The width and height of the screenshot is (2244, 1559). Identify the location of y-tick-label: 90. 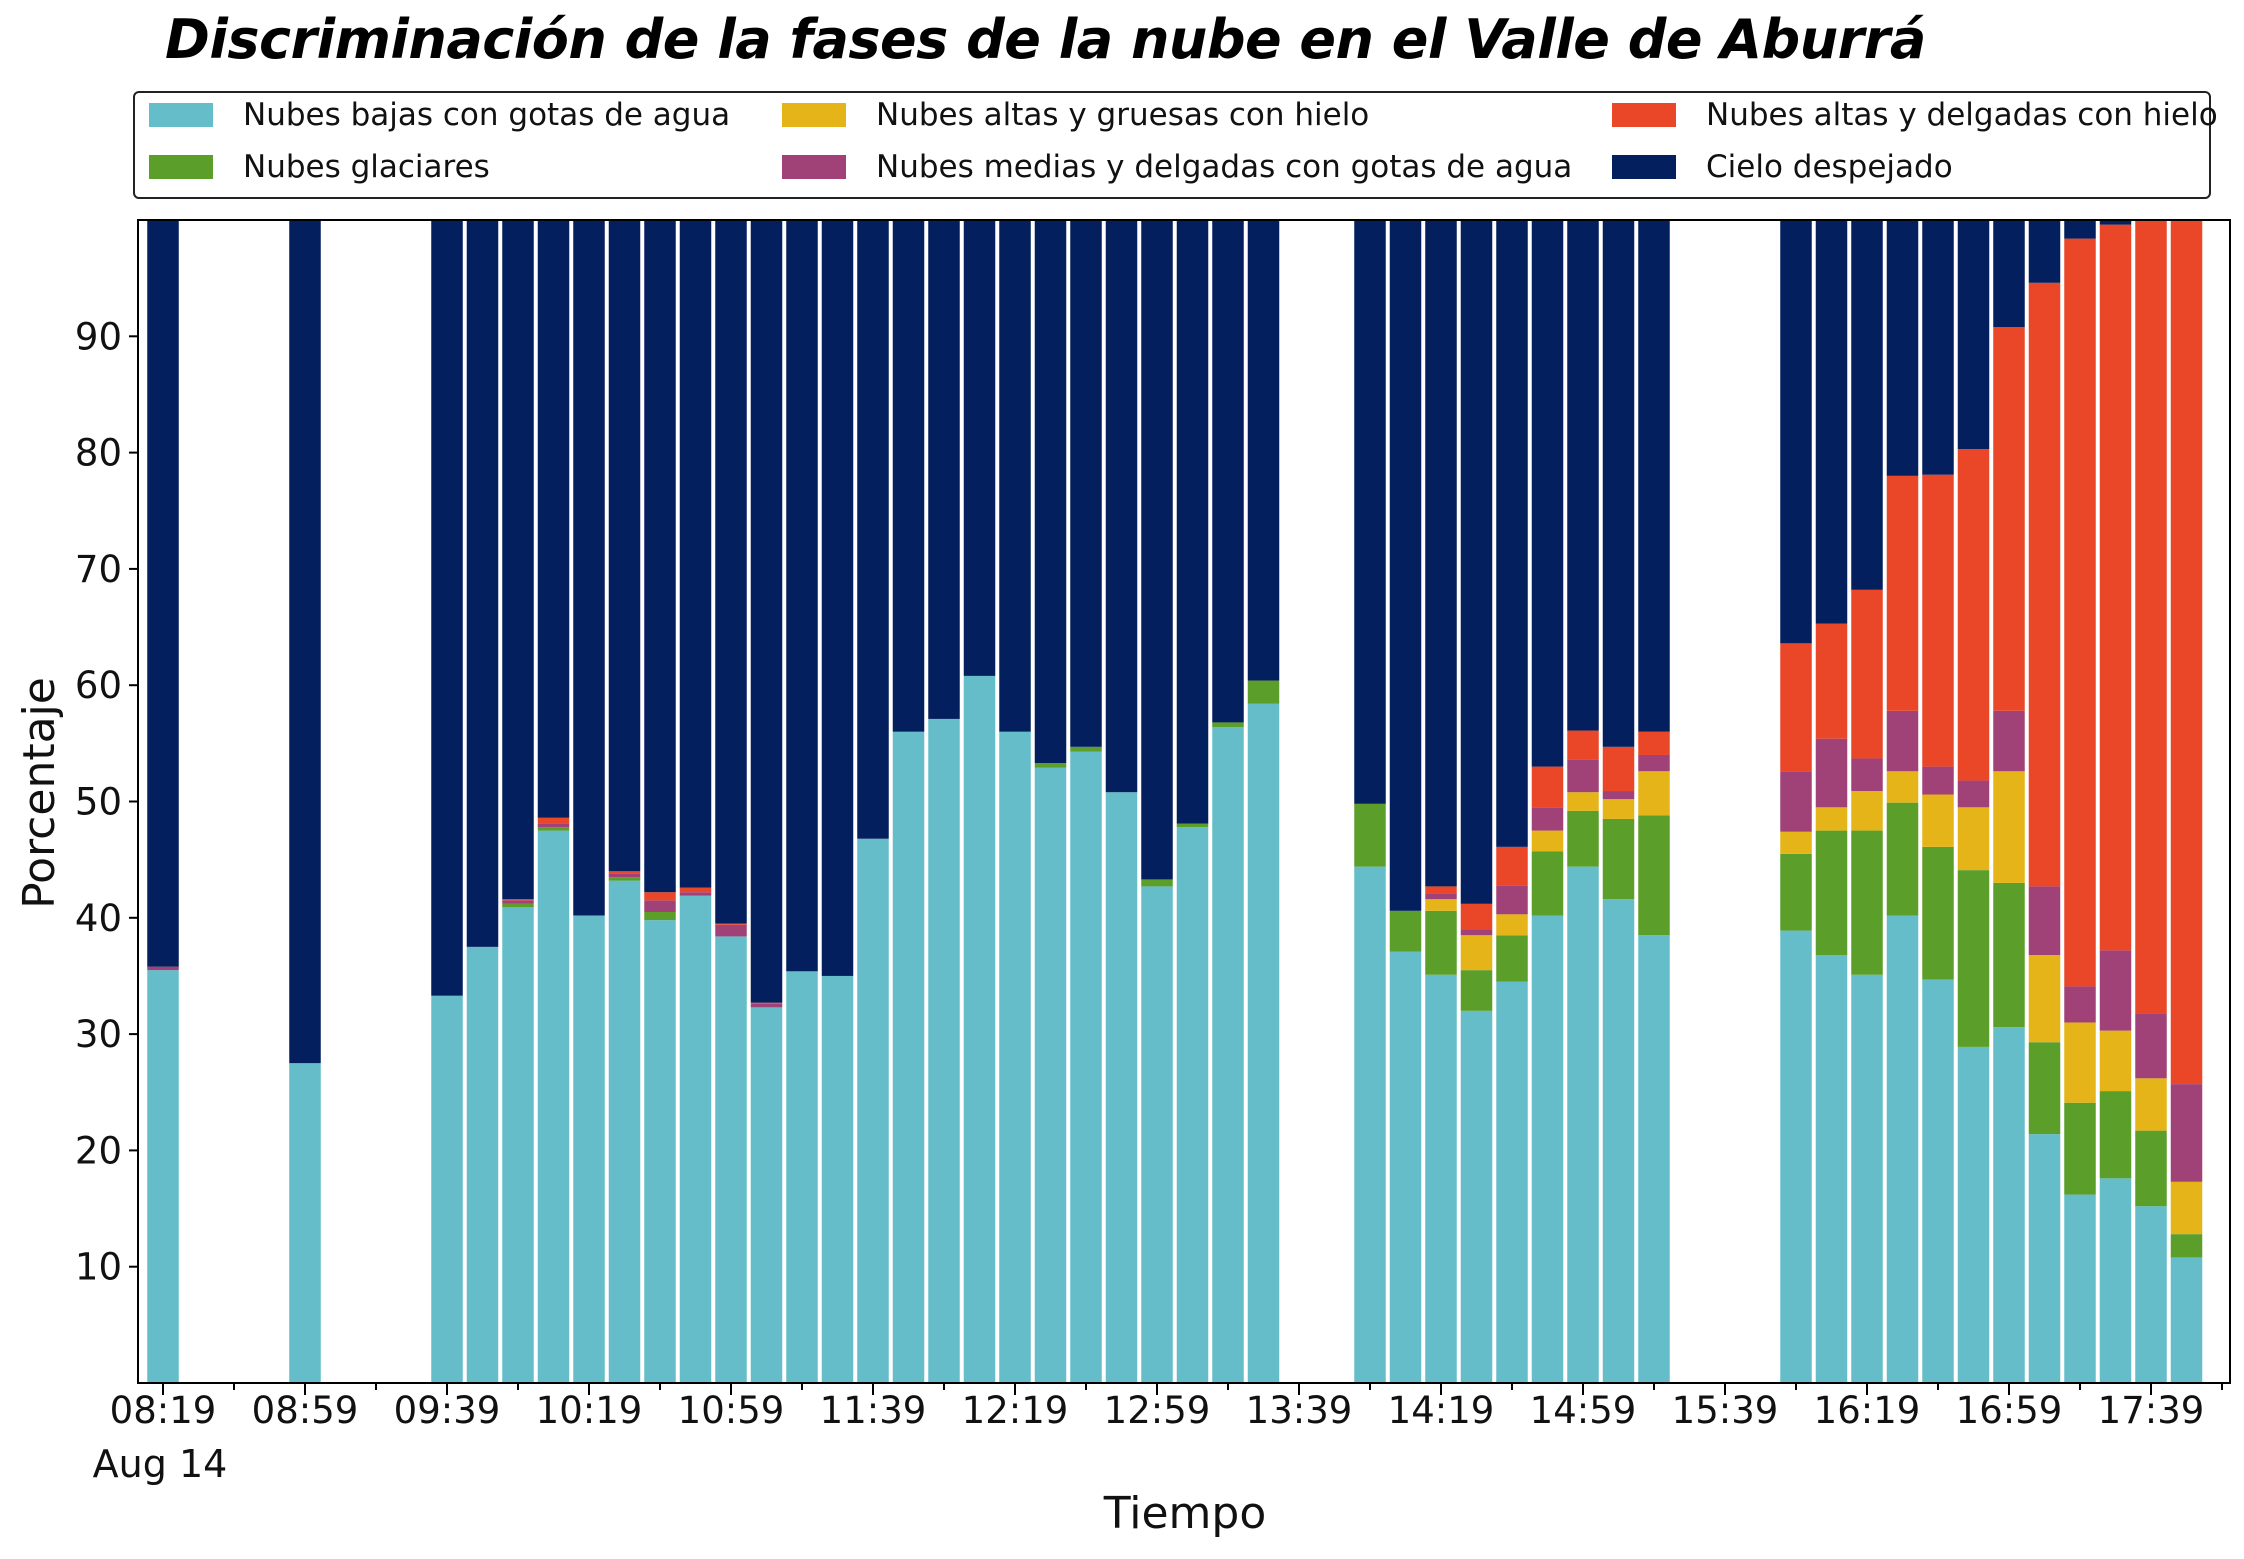
(98, 336).